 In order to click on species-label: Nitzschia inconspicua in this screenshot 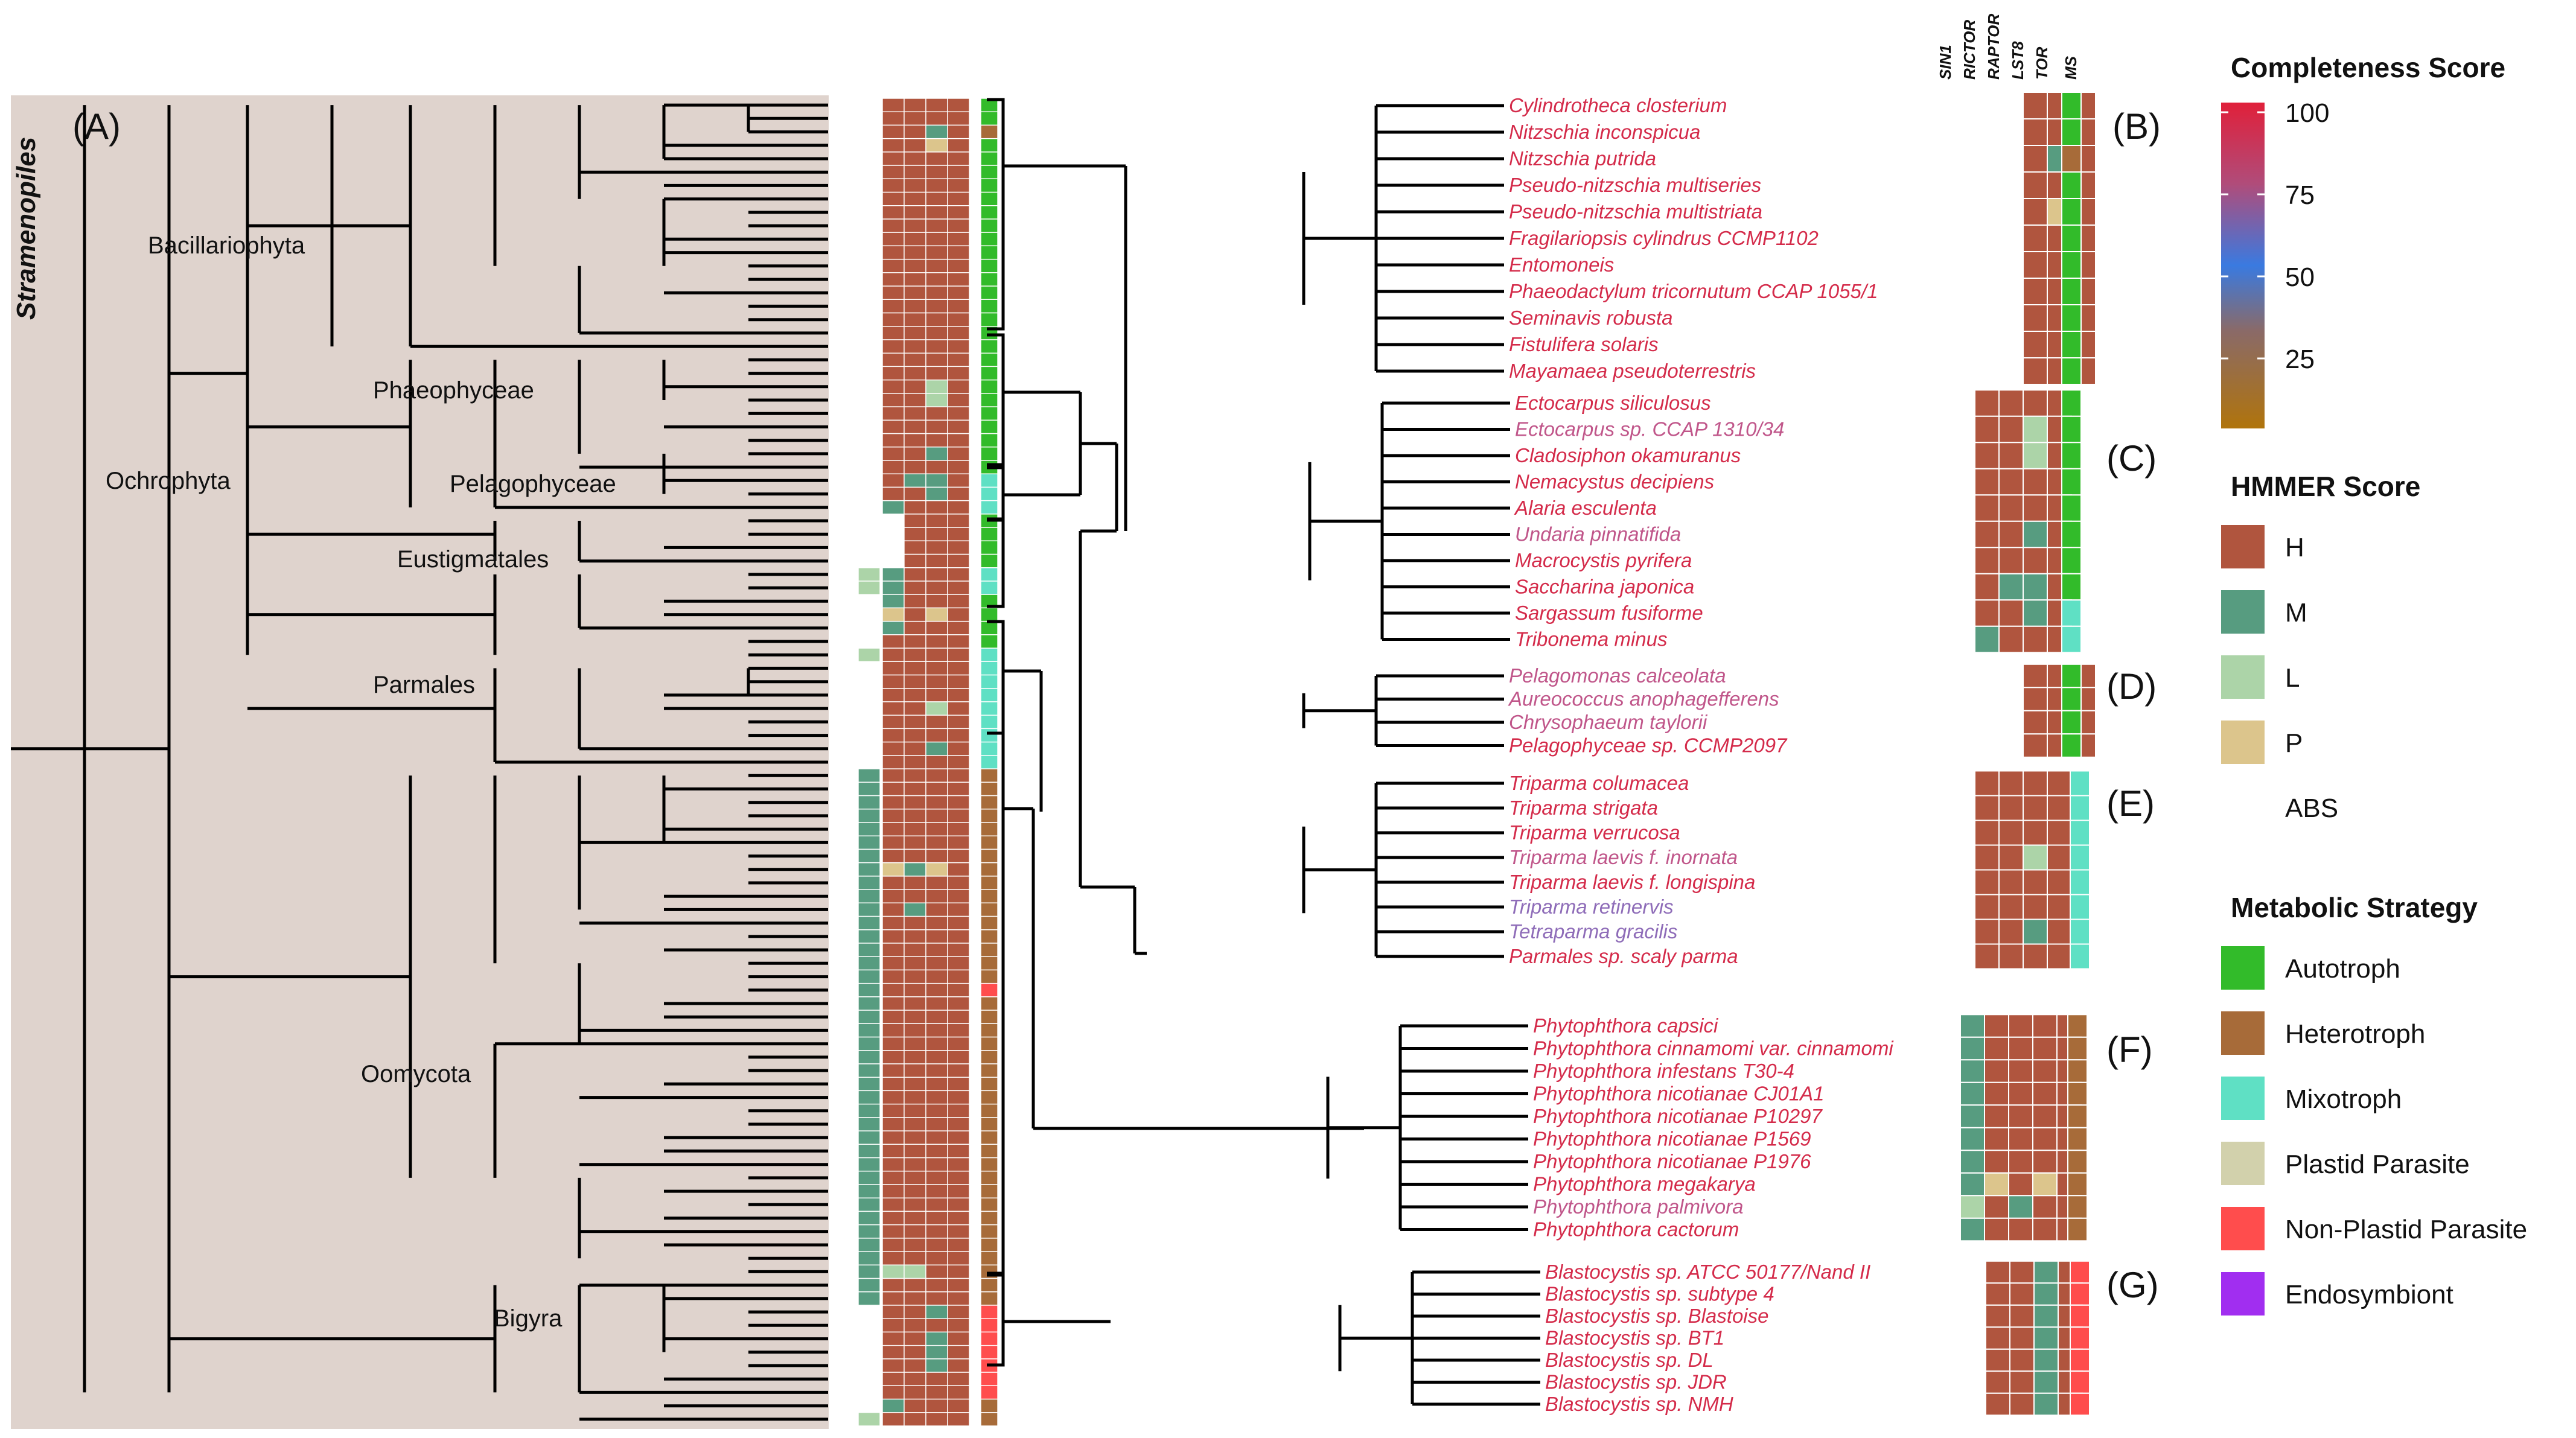, I will do `click(1604, 132)`.